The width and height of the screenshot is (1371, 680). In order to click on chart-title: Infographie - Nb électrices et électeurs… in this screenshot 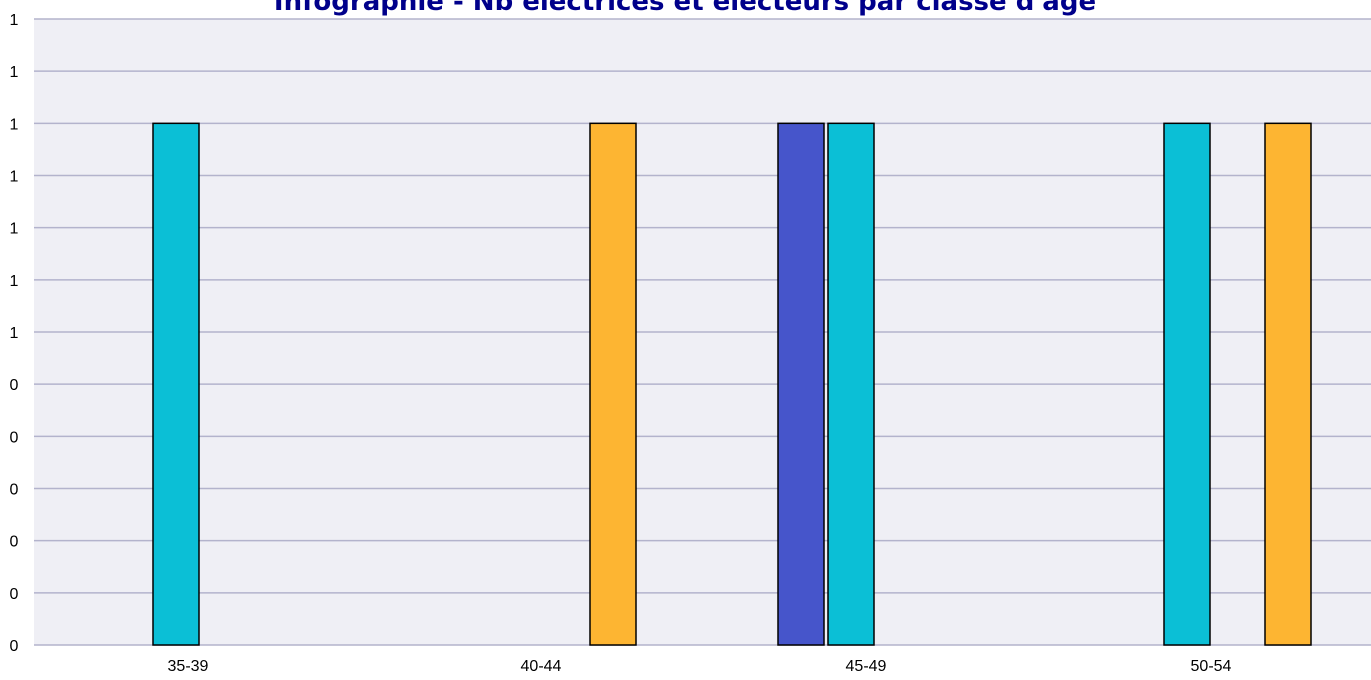, I will do `click(685, 8)`.